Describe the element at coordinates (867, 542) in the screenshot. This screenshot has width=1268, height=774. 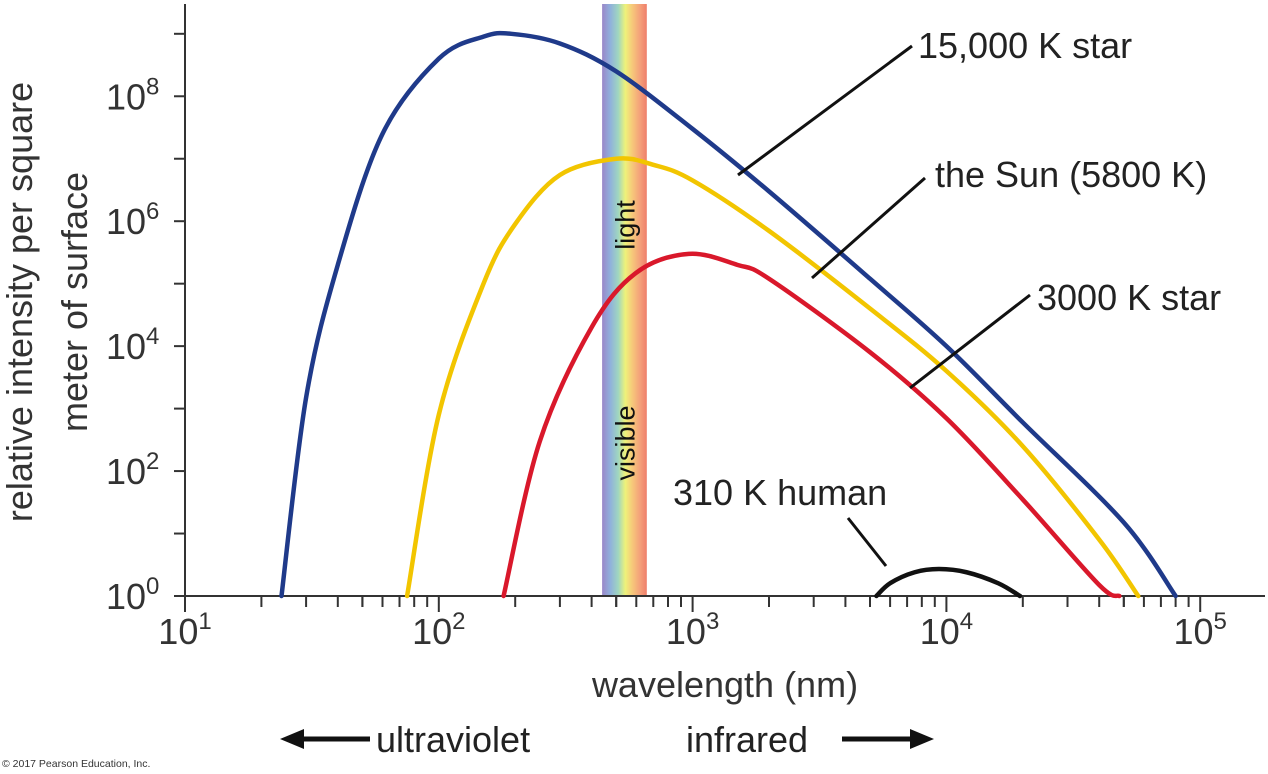
I see `leader-line-human` at that location.